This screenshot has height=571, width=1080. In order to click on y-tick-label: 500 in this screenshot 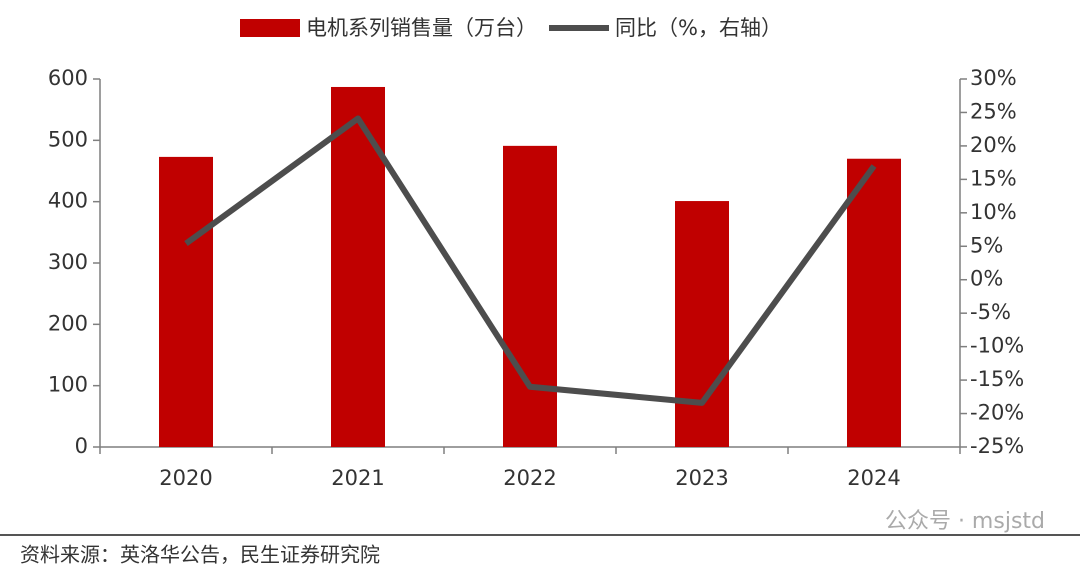, I will do `click(68, 139)`.